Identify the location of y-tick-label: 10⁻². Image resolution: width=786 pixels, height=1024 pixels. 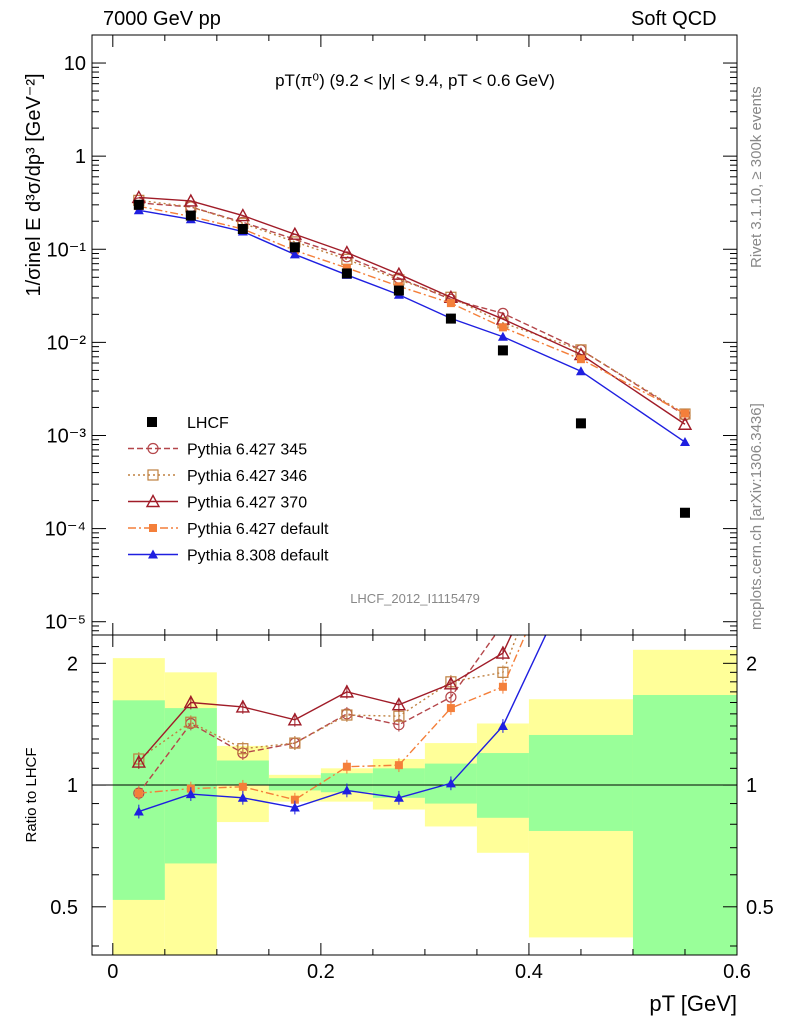
(67, 343).